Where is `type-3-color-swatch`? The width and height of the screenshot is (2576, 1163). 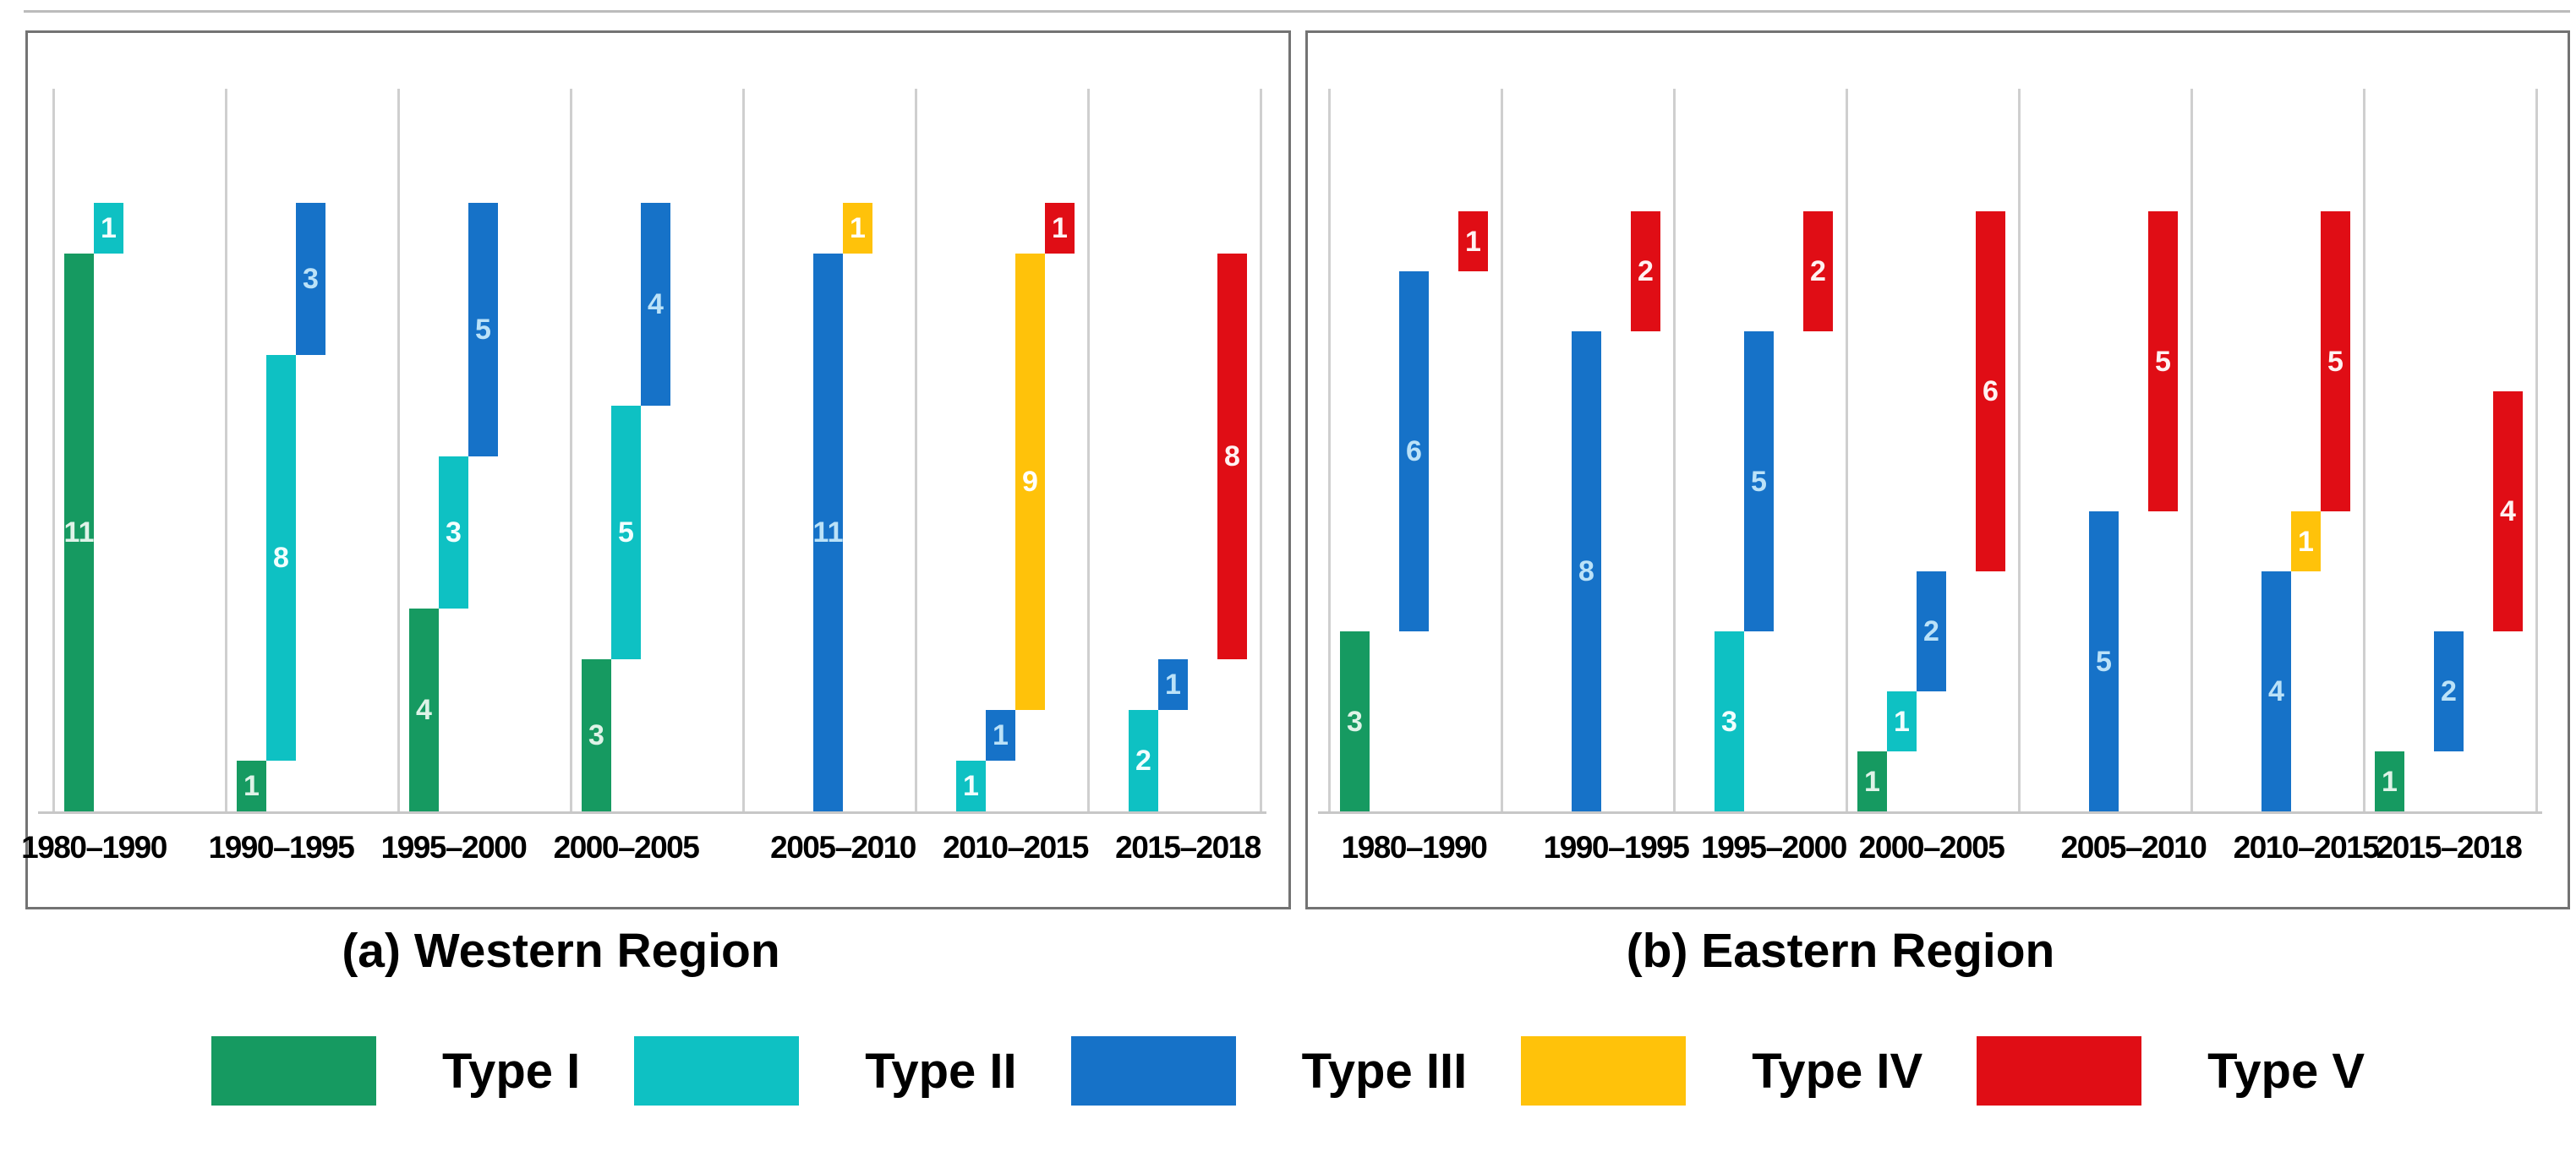
type-3-color-swatch is located at coordinates (1153, 1071).